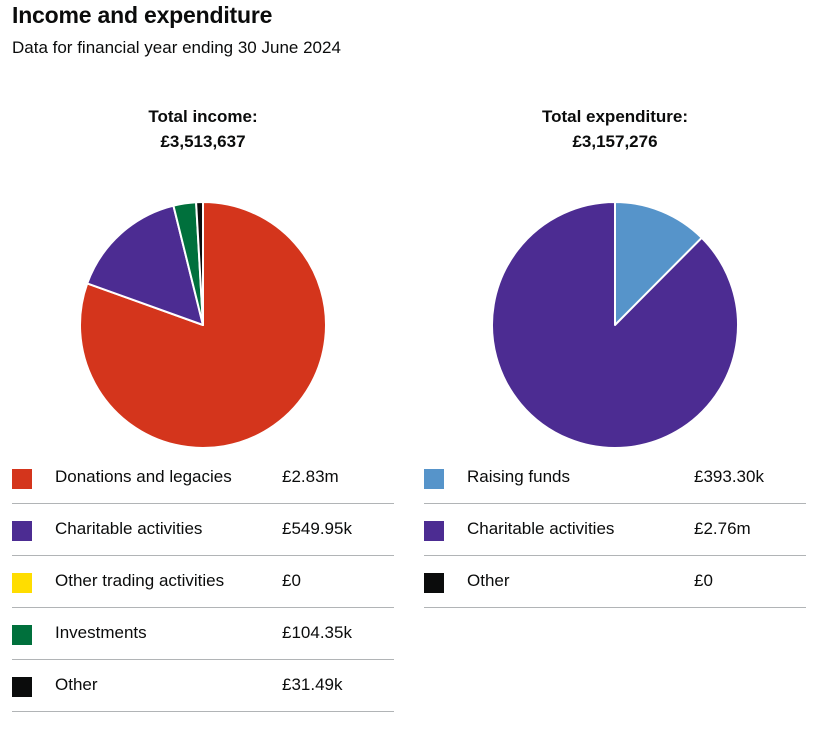 This screenshot has width=827, height=729. I want to click on income-total: Total income: £3,513,637, so click(203, 129).